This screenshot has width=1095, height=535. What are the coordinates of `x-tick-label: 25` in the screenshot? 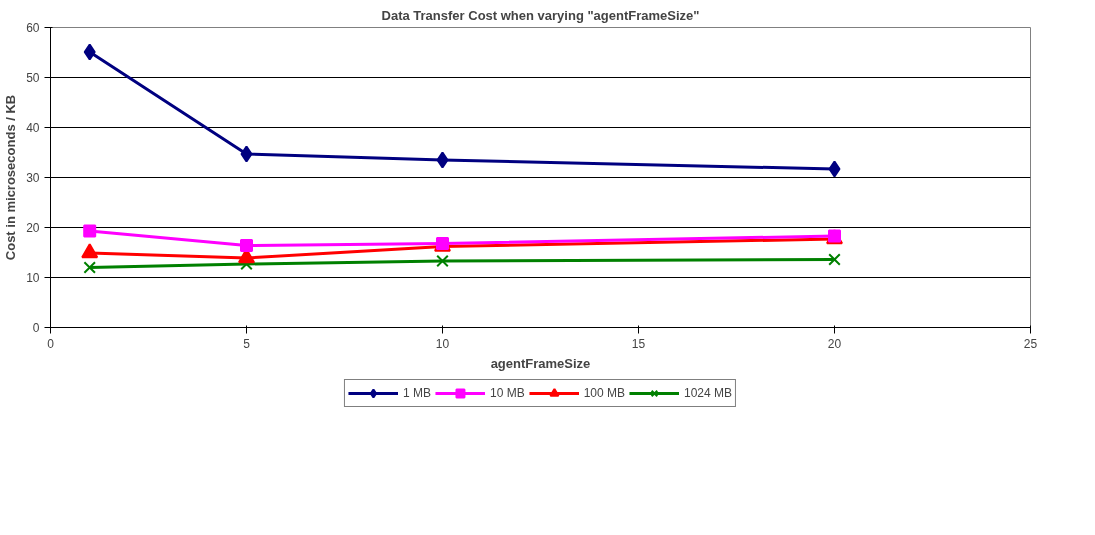 It's located at (1030, 343).